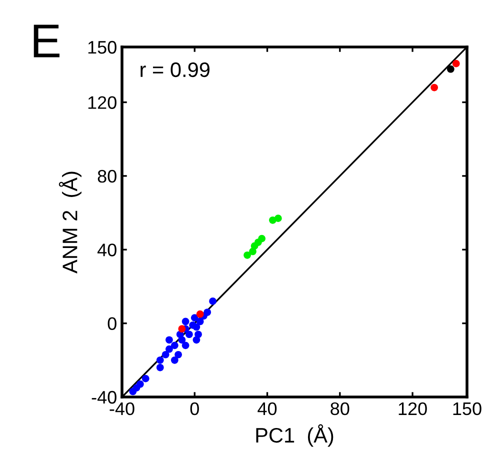 The width and height of the screenshot is (496, 466). Describe the element at coordinates (106, 250) in the screenshot. I see `y-tick-label: 40` at that location.